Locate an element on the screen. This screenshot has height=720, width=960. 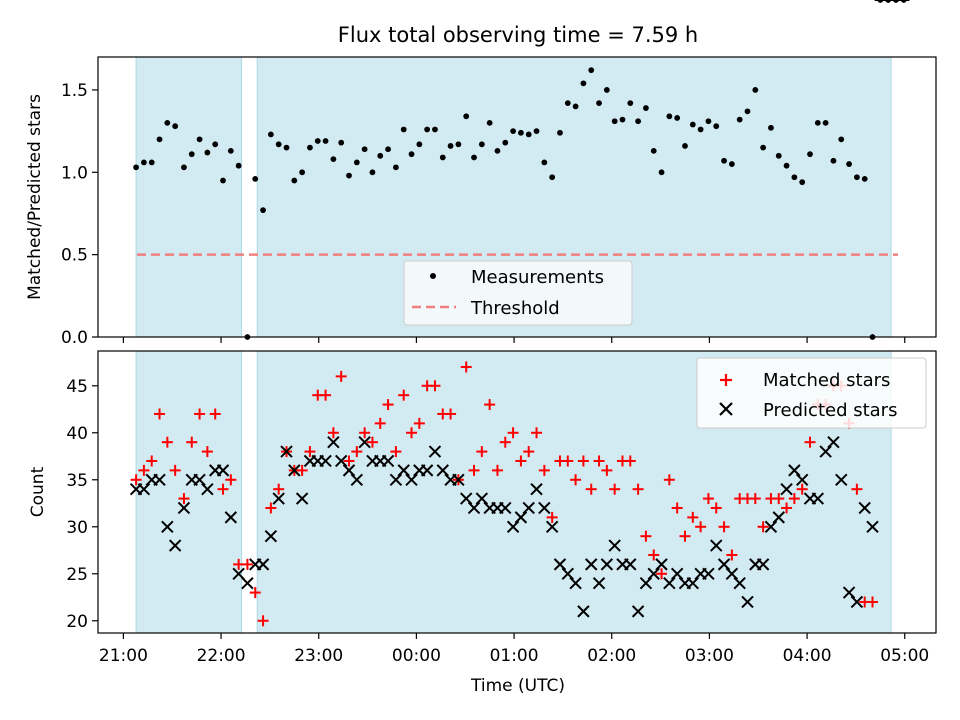
legend-predicted-marker is located at coordinates (726, 409).